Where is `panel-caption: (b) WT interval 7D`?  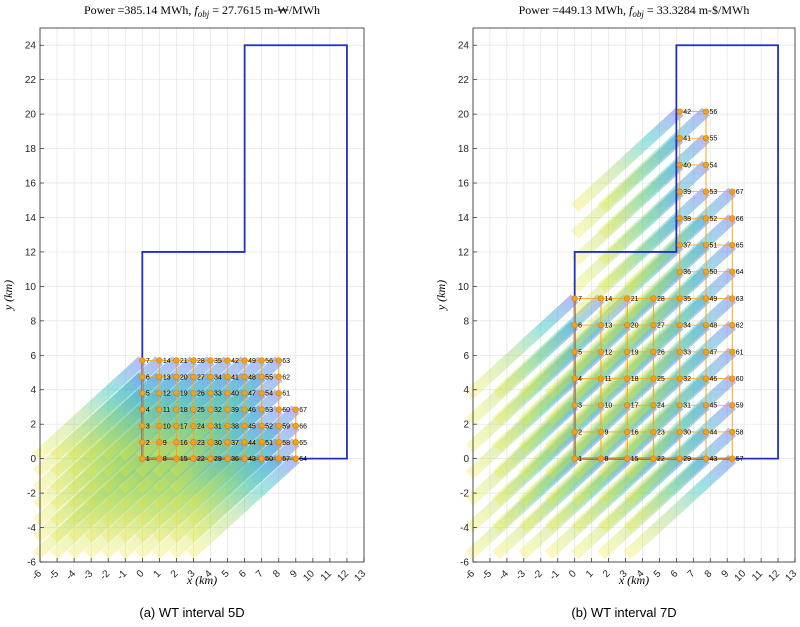 panel-caption: (b) WT interval 7D is located at coordinates (623, 612).